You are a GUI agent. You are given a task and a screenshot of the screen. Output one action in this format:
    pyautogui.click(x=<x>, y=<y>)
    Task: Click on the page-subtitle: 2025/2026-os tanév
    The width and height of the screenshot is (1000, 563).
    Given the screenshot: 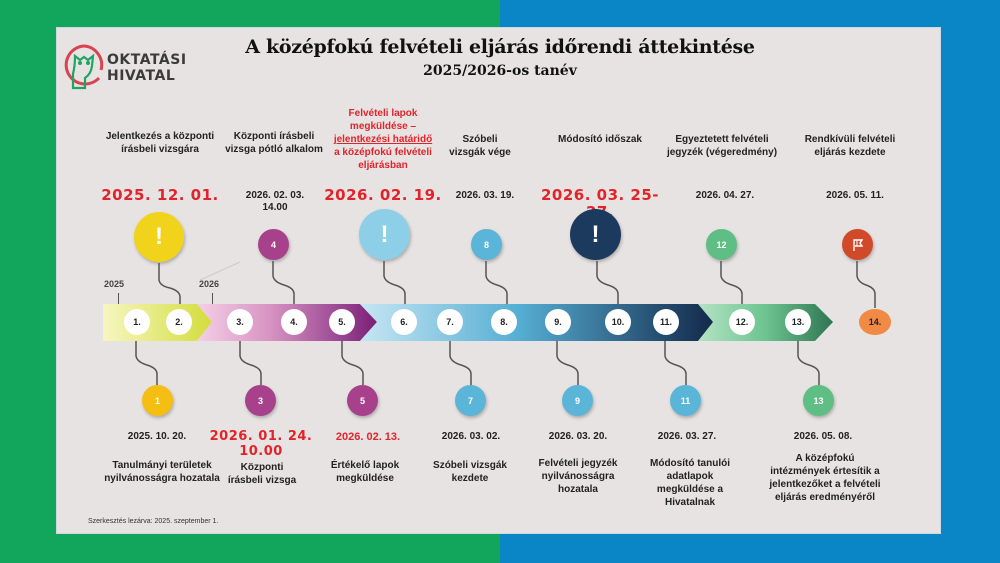 What is the action you would take?
    pyautogui.click(x=500, y=71)
    